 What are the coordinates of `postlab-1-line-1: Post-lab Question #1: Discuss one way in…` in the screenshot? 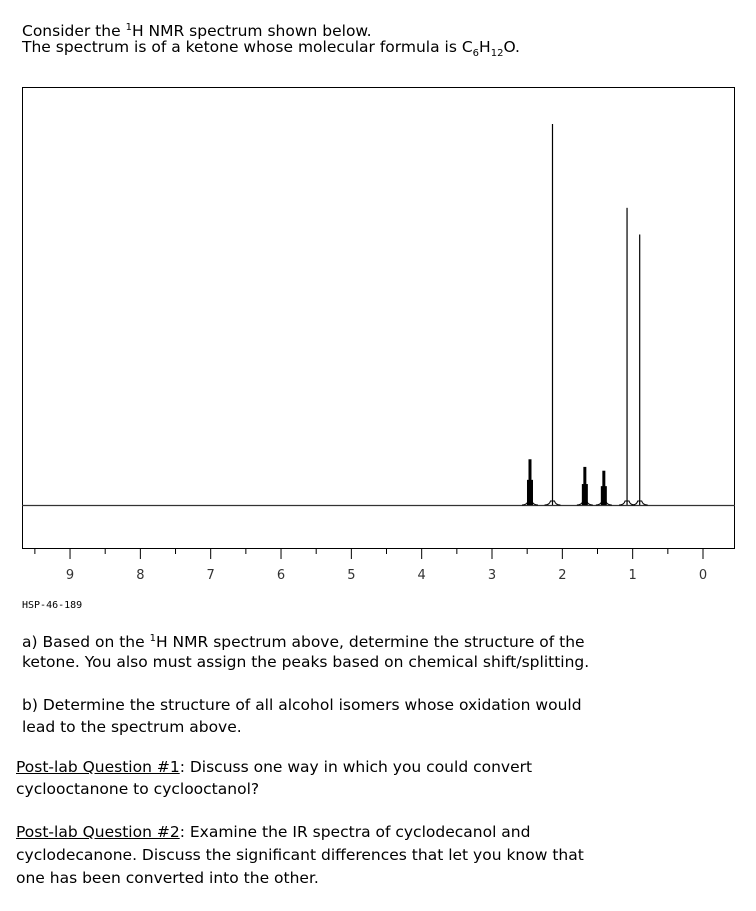 It's located at (274, 767).